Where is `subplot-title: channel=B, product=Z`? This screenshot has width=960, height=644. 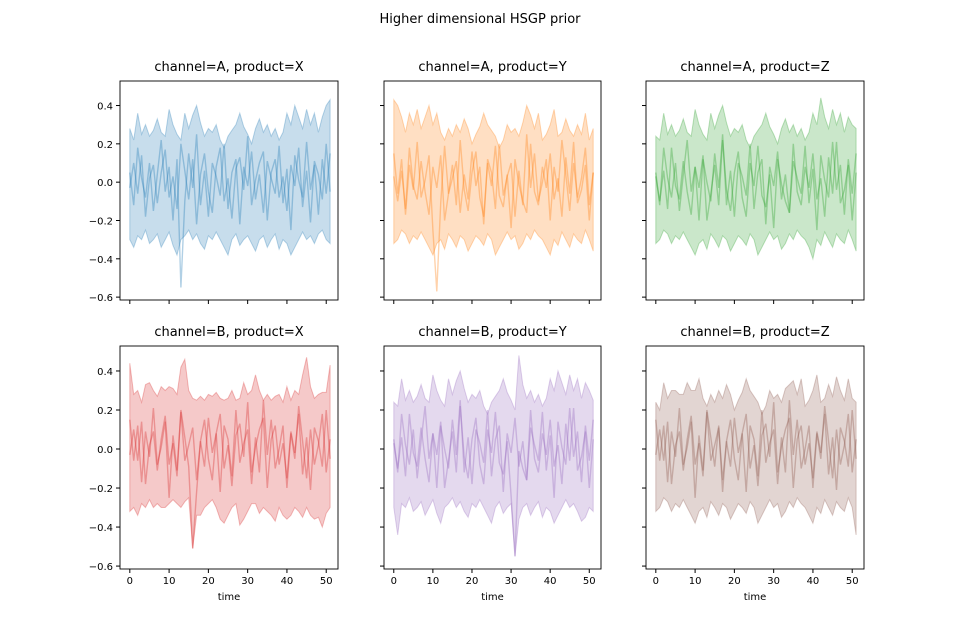
subplot-title: channel=B, product=Z is located at coordinates (754, 332).